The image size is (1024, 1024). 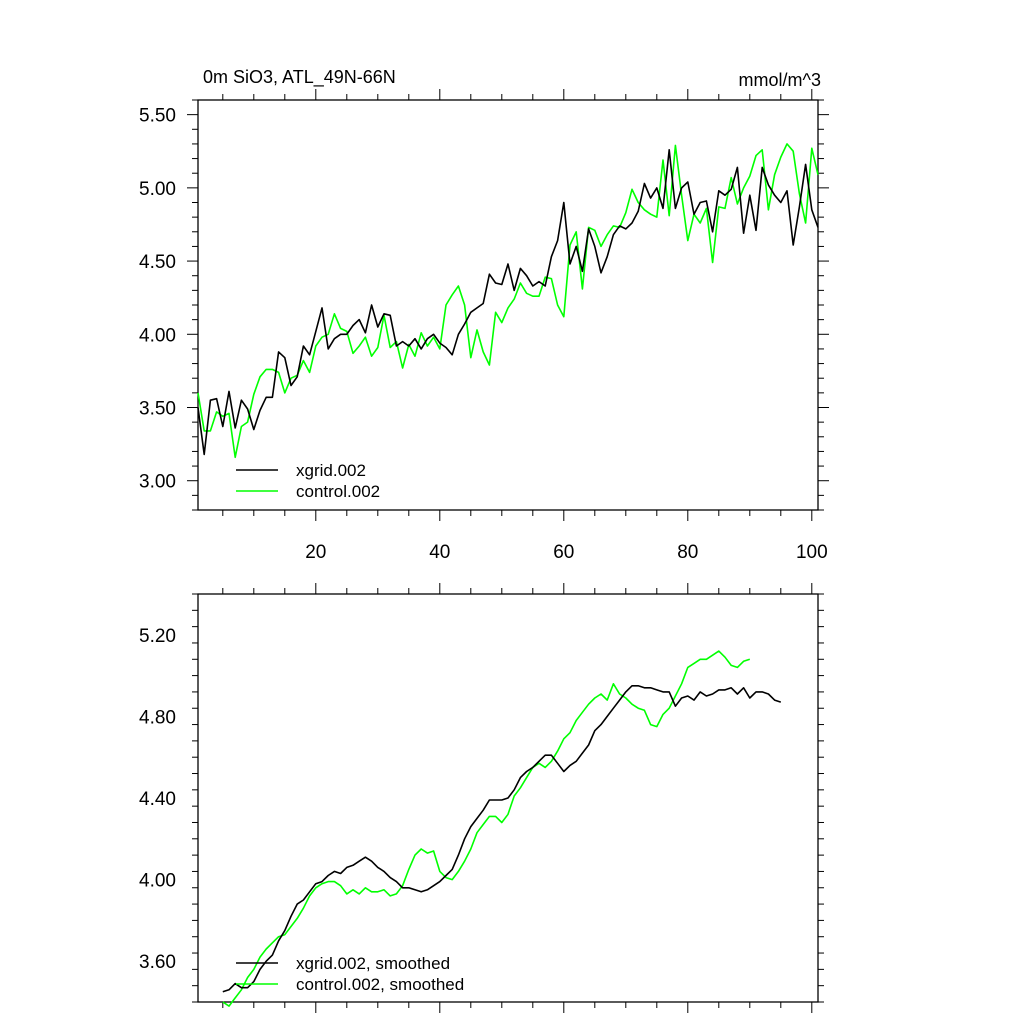 I want to click on y-tick-label: 3.00, so click(x=157, y=482).